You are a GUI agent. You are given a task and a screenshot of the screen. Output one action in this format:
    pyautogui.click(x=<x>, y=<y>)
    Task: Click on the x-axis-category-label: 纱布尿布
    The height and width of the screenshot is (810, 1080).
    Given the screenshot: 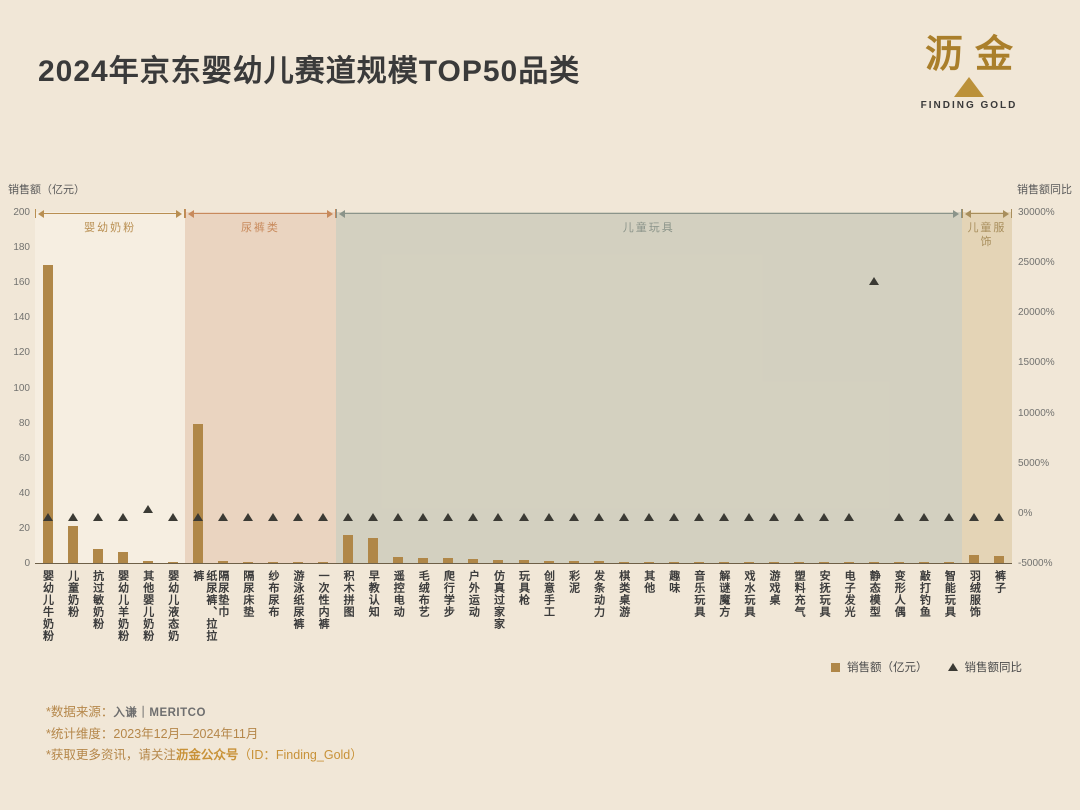 What is the action you would take?
    pyautogui.click(x=272, y=594)
    